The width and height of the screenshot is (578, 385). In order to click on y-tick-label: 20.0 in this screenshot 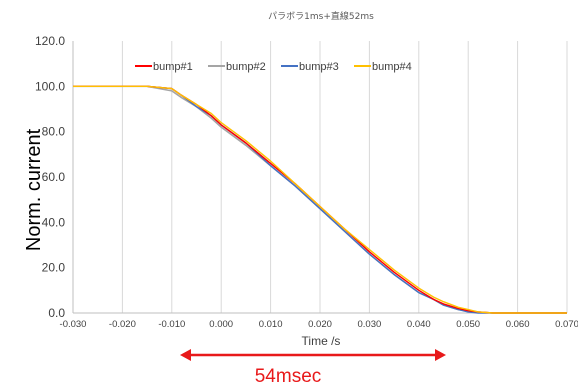, I will do `click(54, 268)`.